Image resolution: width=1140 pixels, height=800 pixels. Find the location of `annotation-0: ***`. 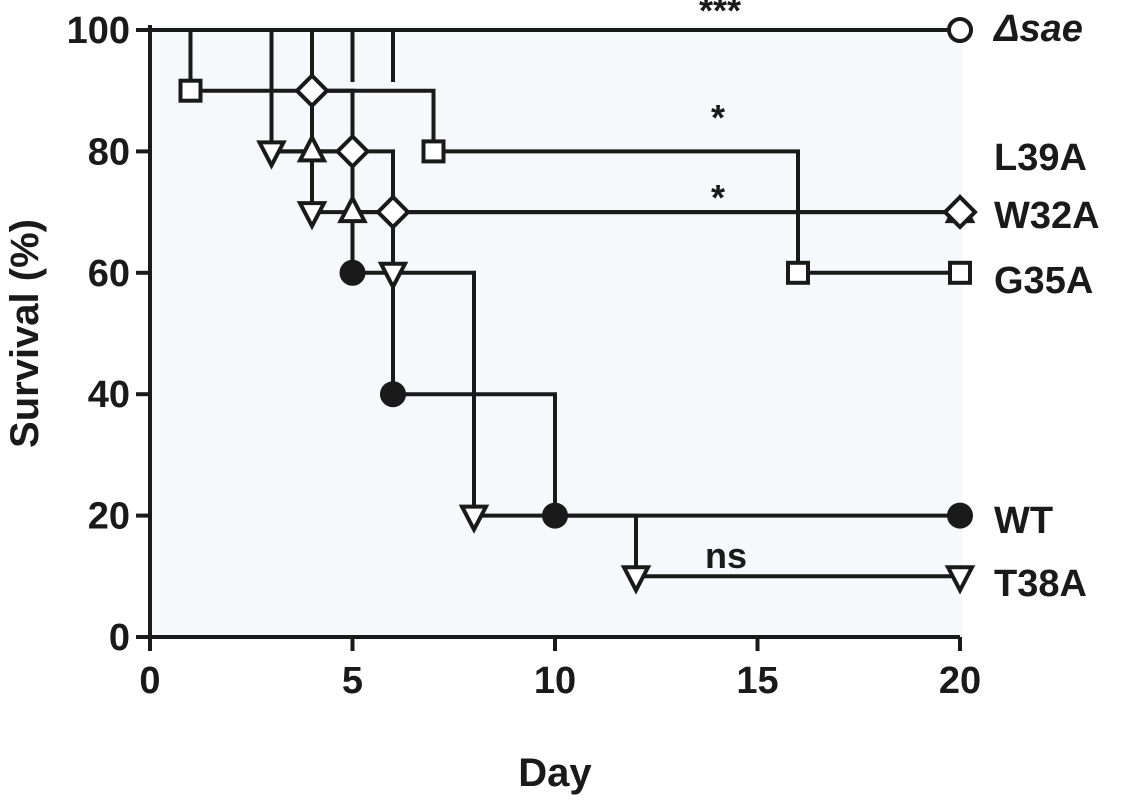

annotation-0: *** is located at coordinates (720, 15).